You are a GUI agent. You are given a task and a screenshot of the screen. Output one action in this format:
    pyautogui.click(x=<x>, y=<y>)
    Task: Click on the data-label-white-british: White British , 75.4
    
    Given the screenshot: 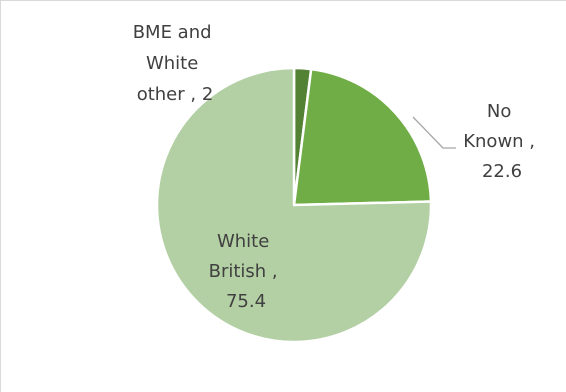 What is the action you would take?
    pyautogui.click(x=246, y=271)
    